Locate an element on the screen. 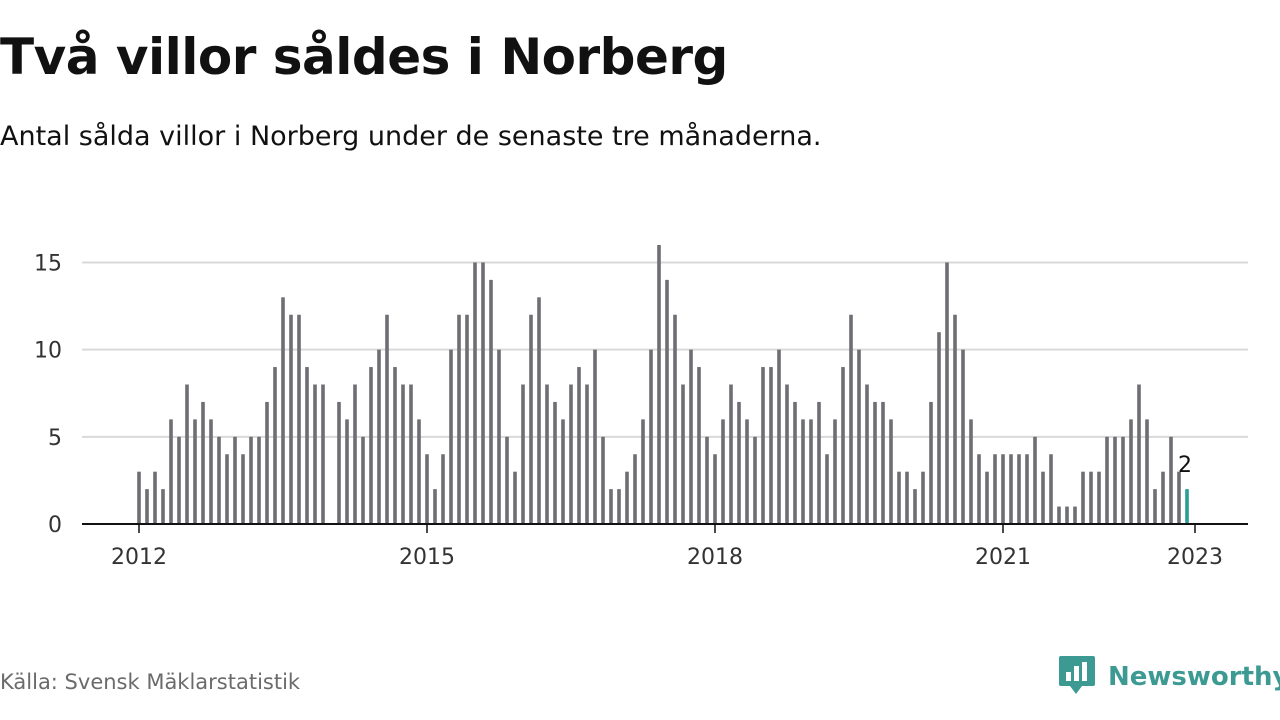  brand-name: Newsworthy is located at coordinates (1194, 677).